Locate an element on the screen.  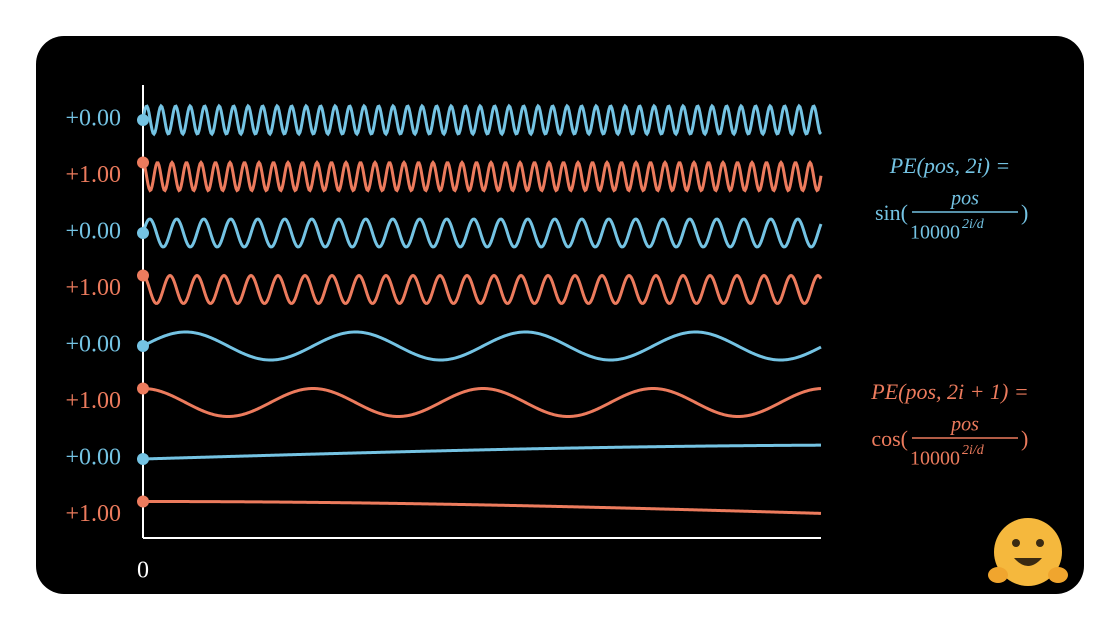
formula-lhs: PE(pos, 2i + 1) = is located at coordinates (949, 391).